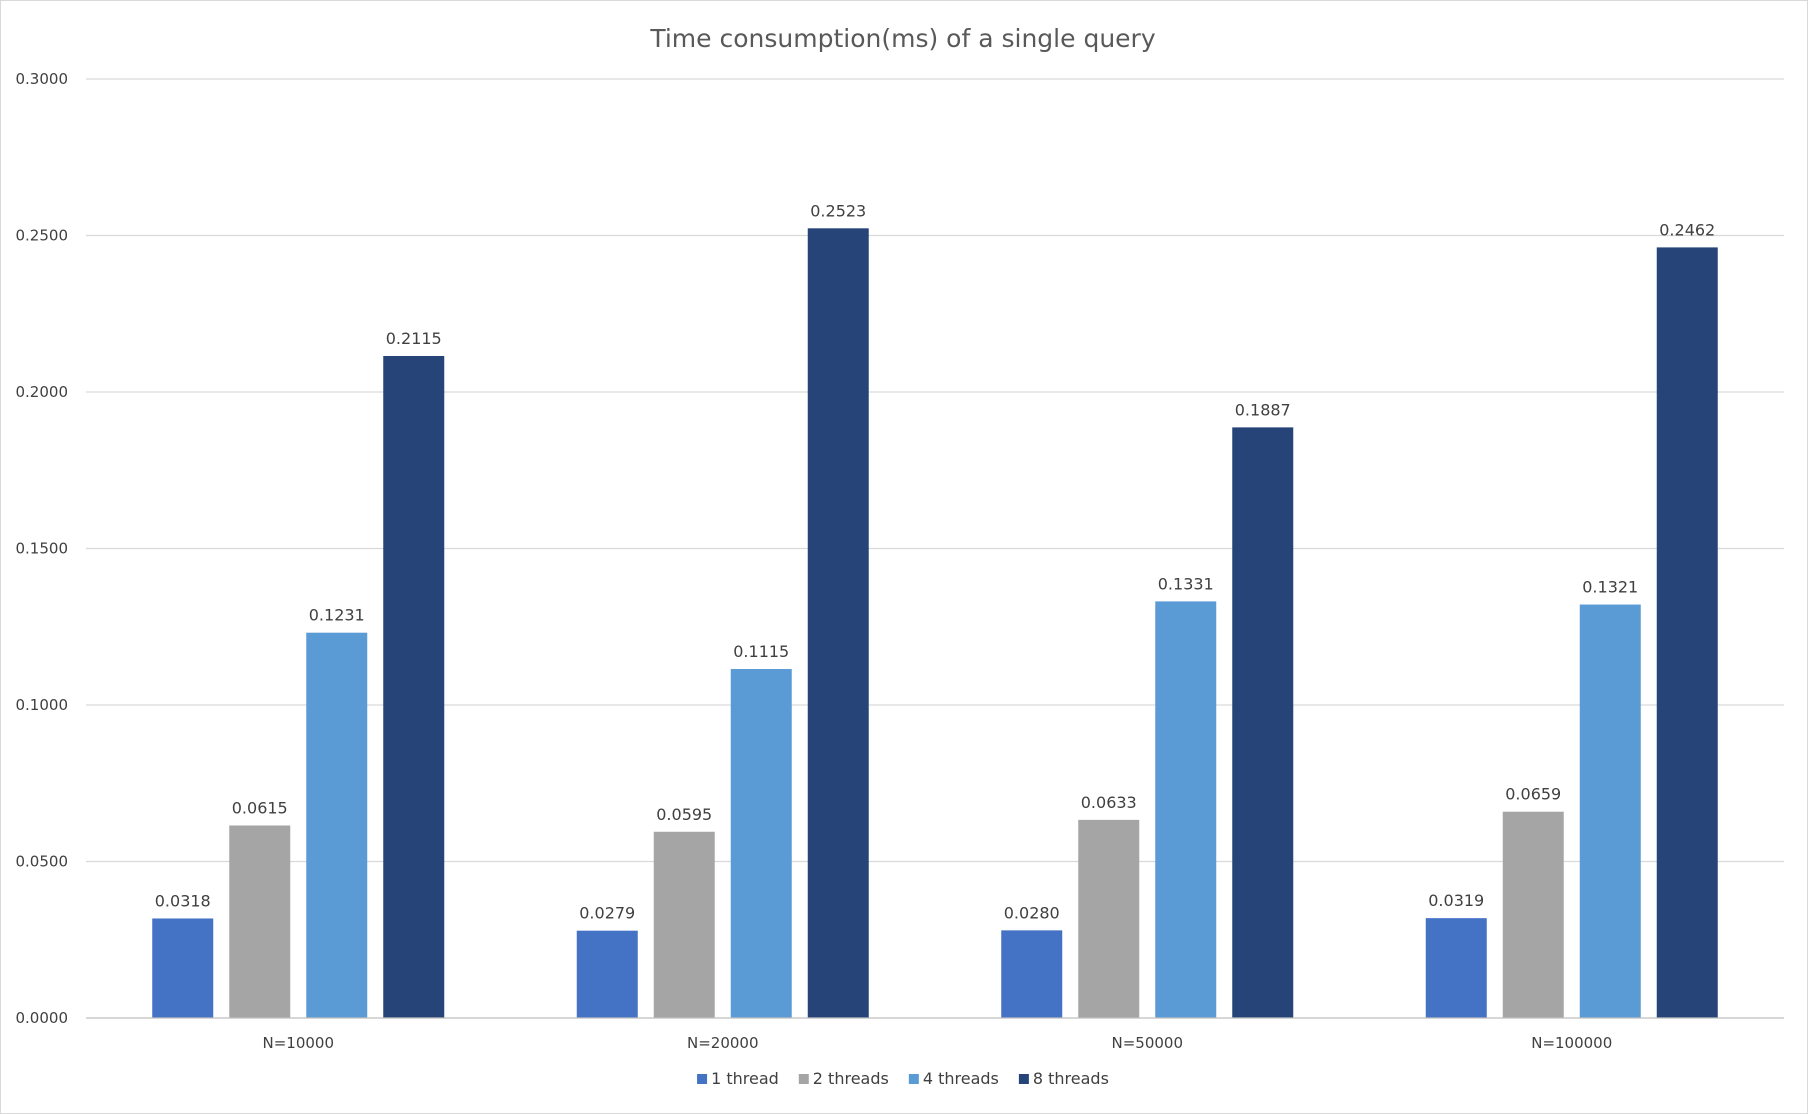 The width and height of the screenshot is (1808, 1114). I want to click on y-tick-label: 0.2500, so click(42, 236).